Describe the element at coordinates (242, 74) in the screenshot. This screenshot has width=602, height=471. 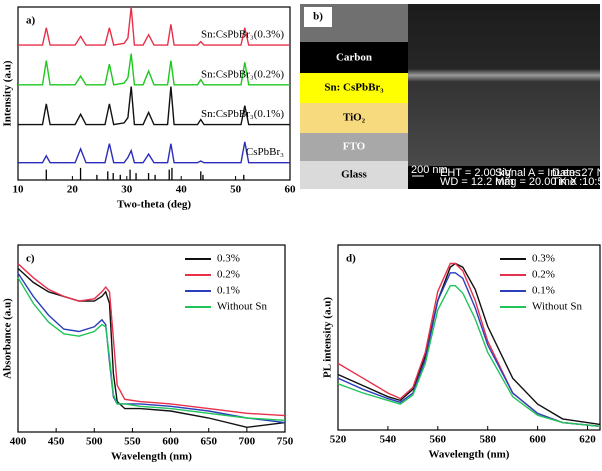
I see `series-label: Sn:CsPbBr₃(0.2%)` at that location.